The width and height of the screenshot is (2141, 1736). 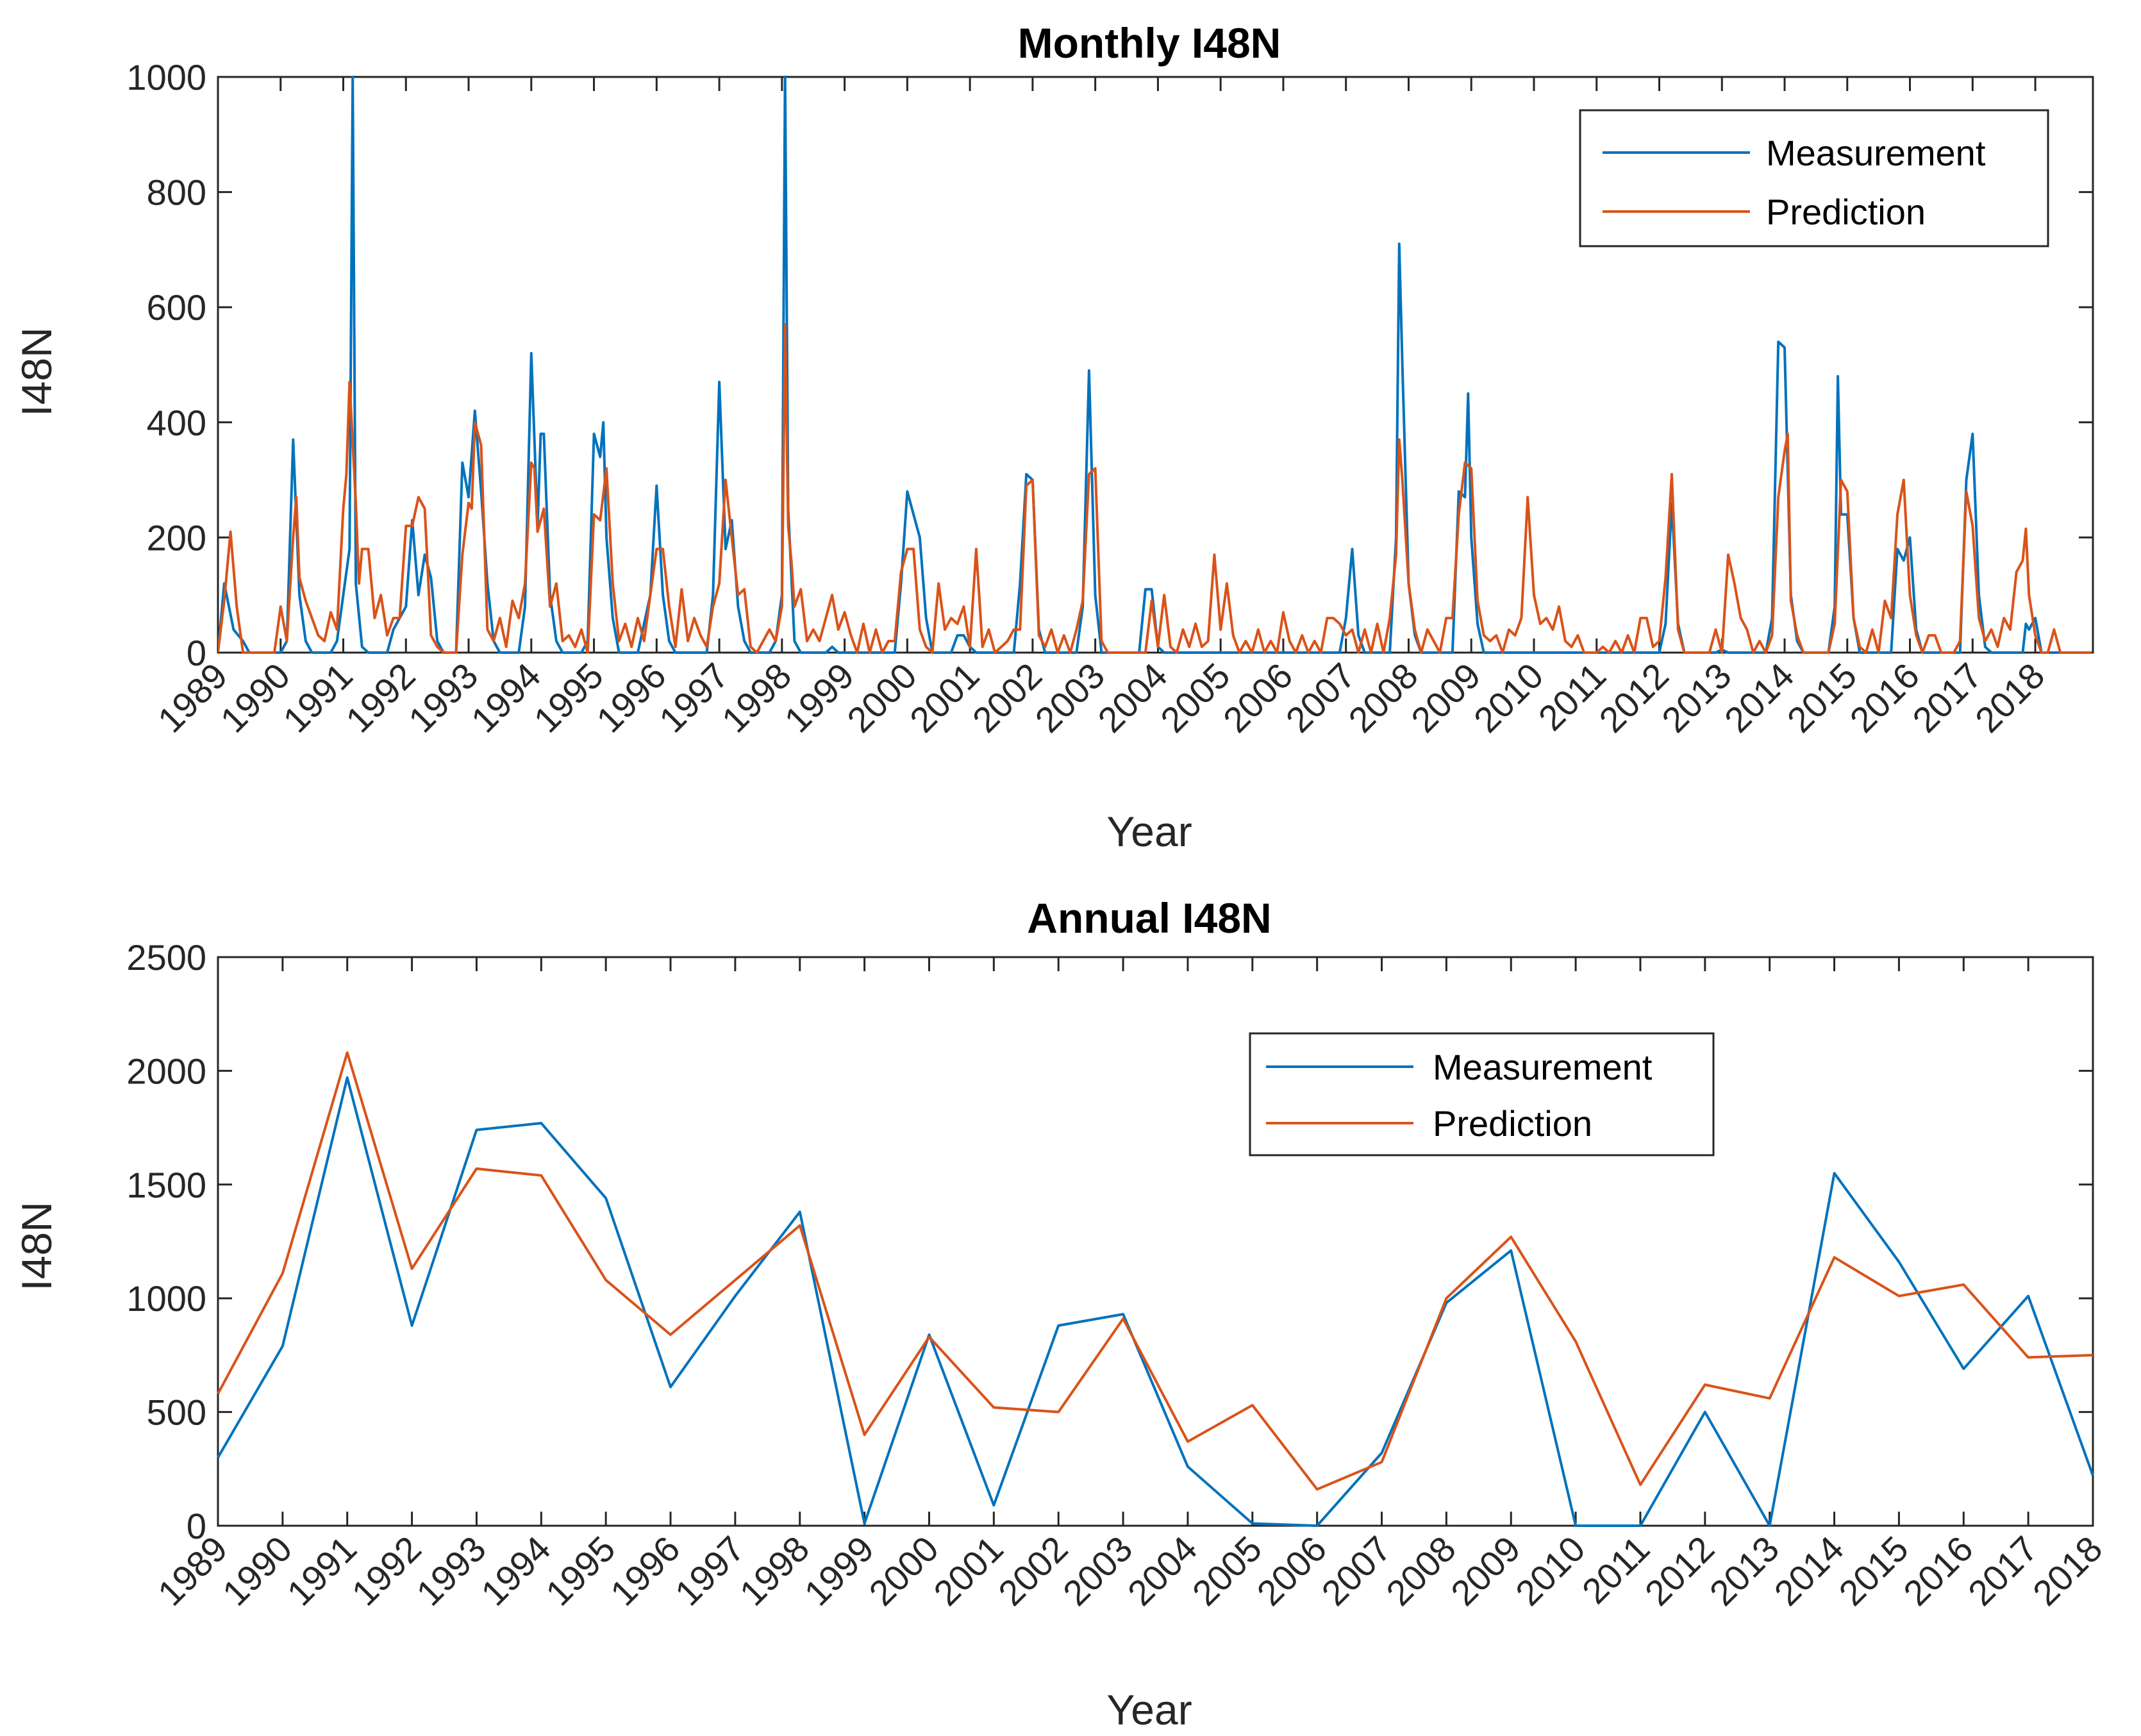 I want to click on annual-legend-box, so click(x=1482, y=1094).